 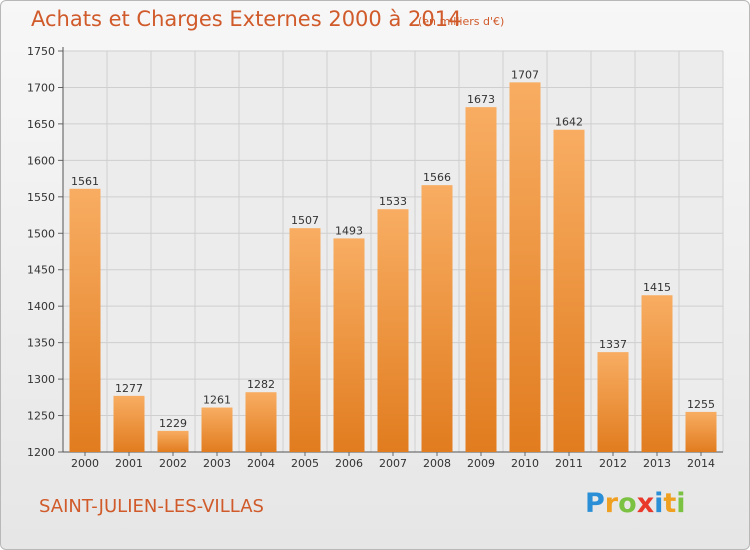 What do you see at coordinates (41, 51) in the screenshot?
I see `y-tick-label: 1750` at bounding box center [41, 51].